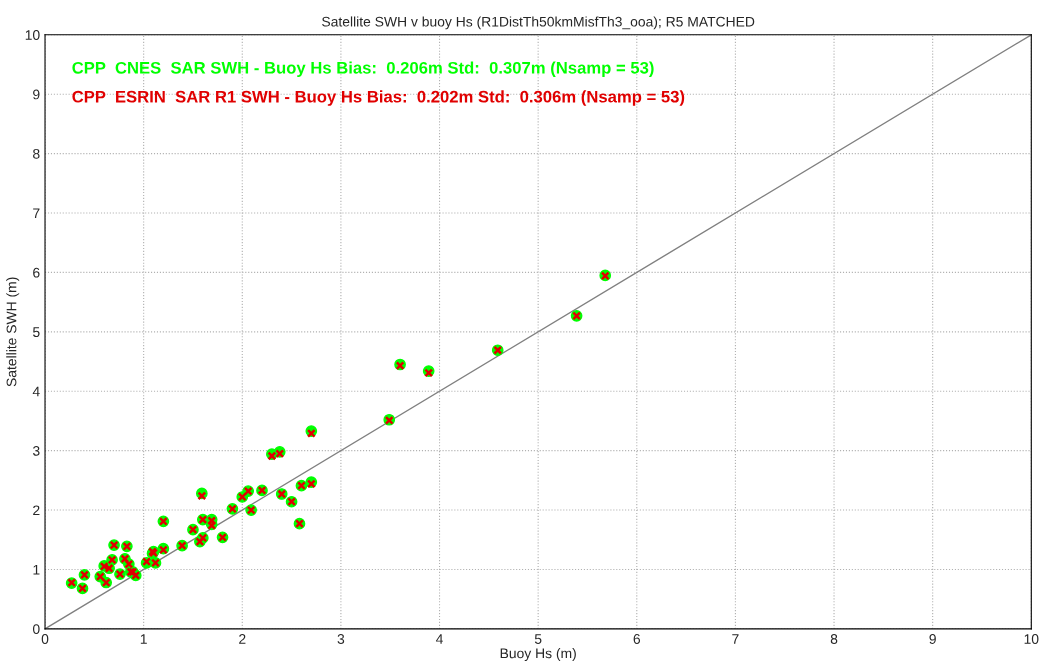 The width and height of the screenshot is (1047, 669). Describe the element at coordinates (36, 272) in the screenshot. I see `y-tick-label: 6` at that location.